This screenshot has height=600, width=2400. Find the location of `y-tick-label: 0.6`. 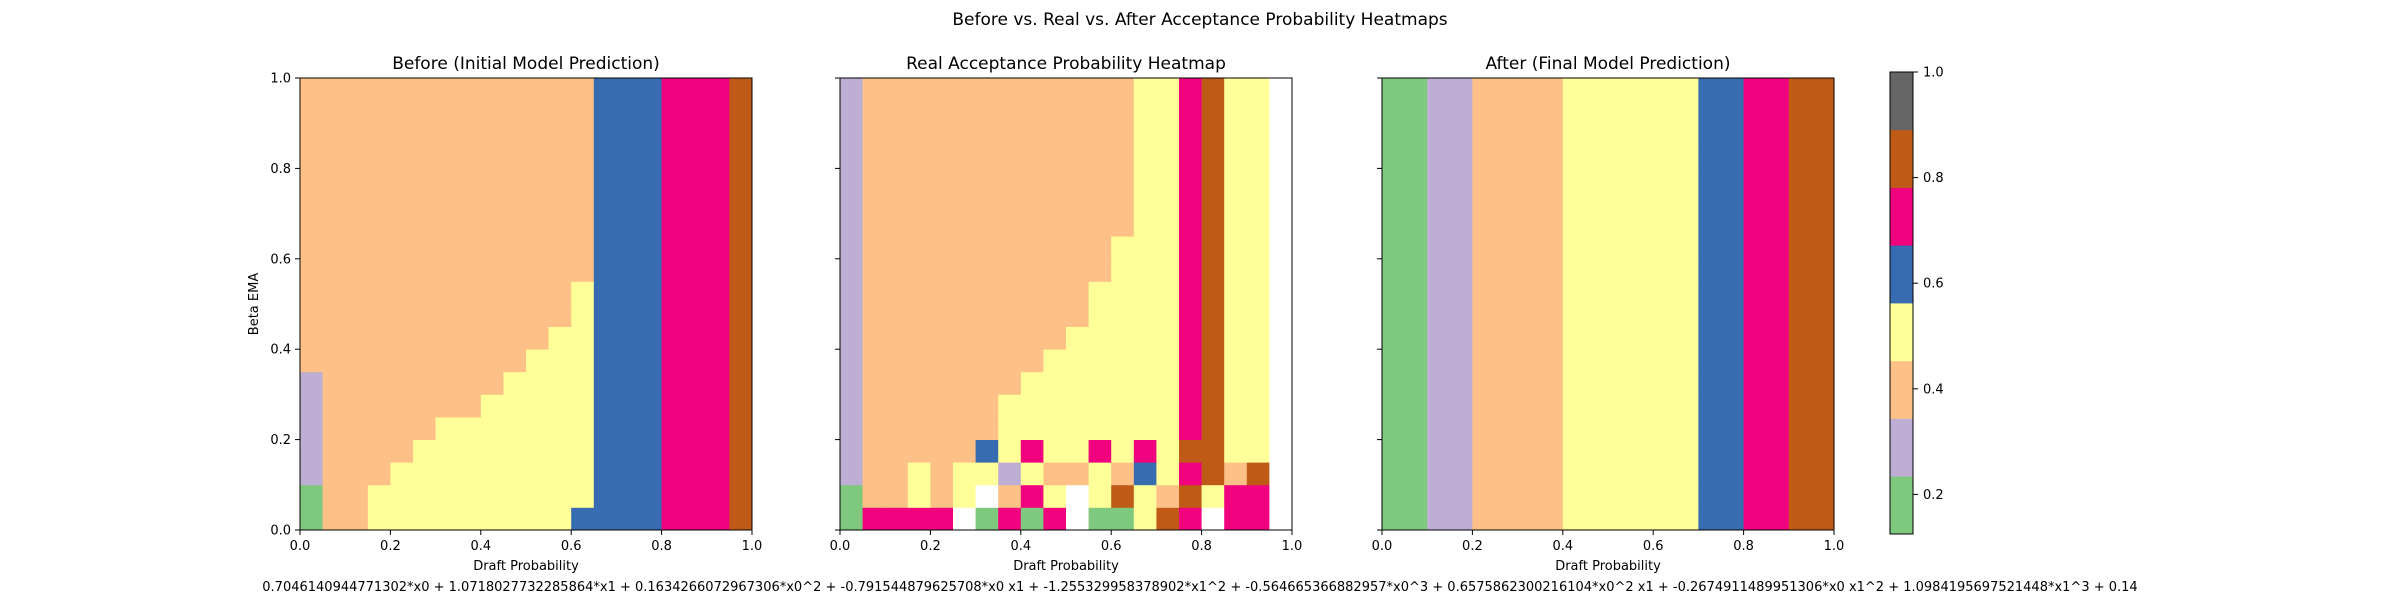

y-tick-label: 0.6 is located at coordinates (280, 259).